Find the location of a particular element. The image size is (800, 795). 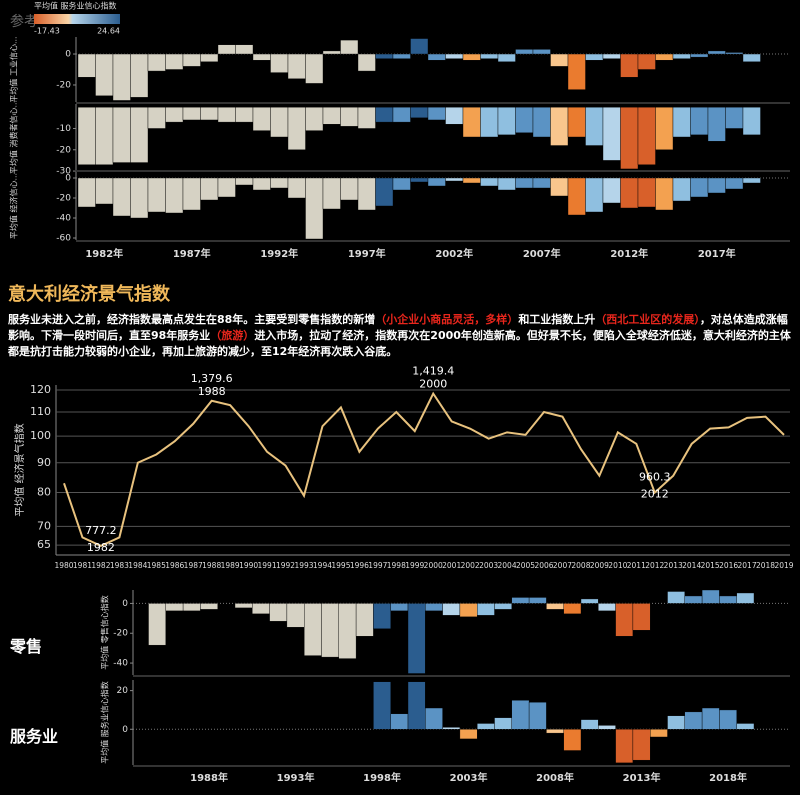

paragraph-text: 服务业未进入之前，经济指数最高点发生在88年。主要受到零售指数的新增 is located at coordinates (192, 319).